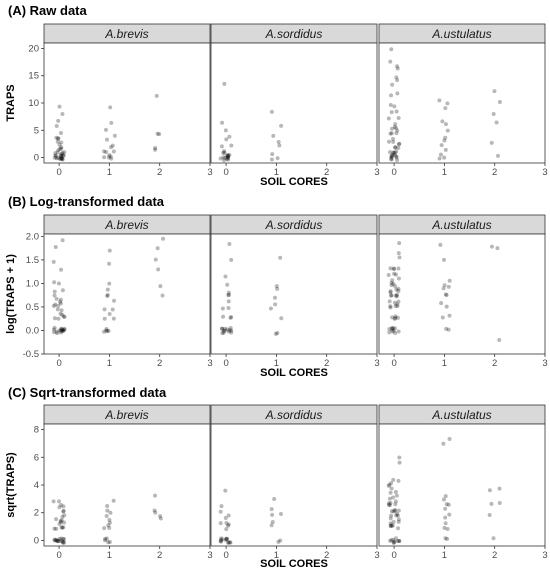 This screenshot has height=571, width=550. Describe the element at coordinates (11, 294) in the screenshot. I see `y-axis-title: log(TRAPS + 1)` at that location.